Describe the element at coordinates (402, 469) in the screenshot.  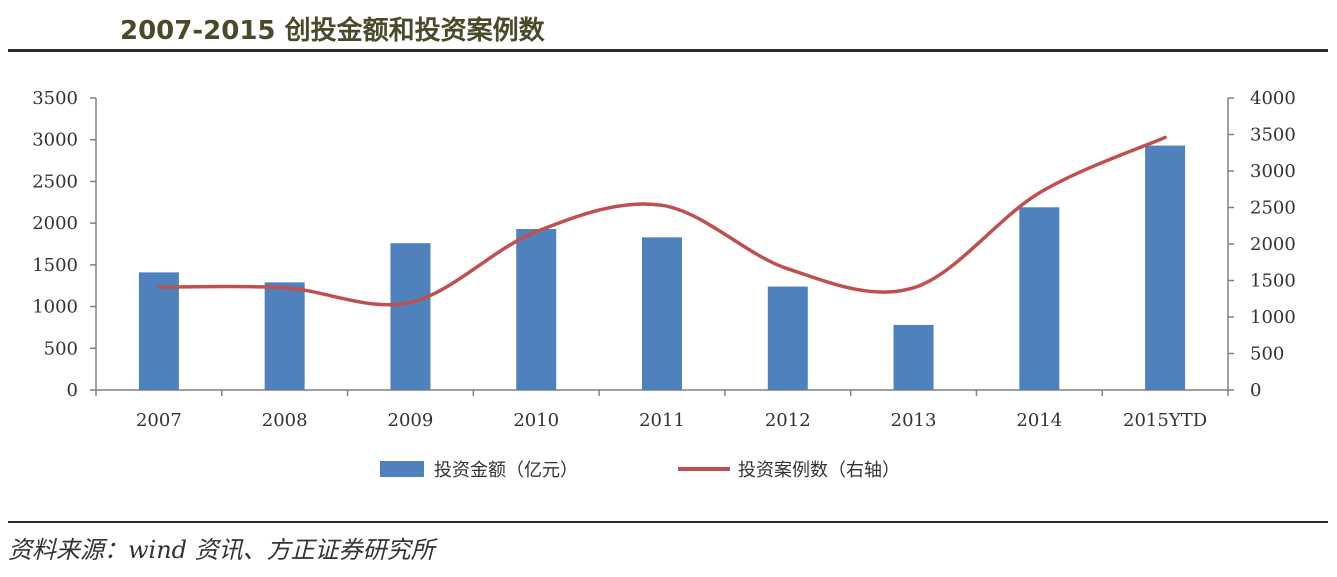
I see `legend-bar-swatch` at that location.